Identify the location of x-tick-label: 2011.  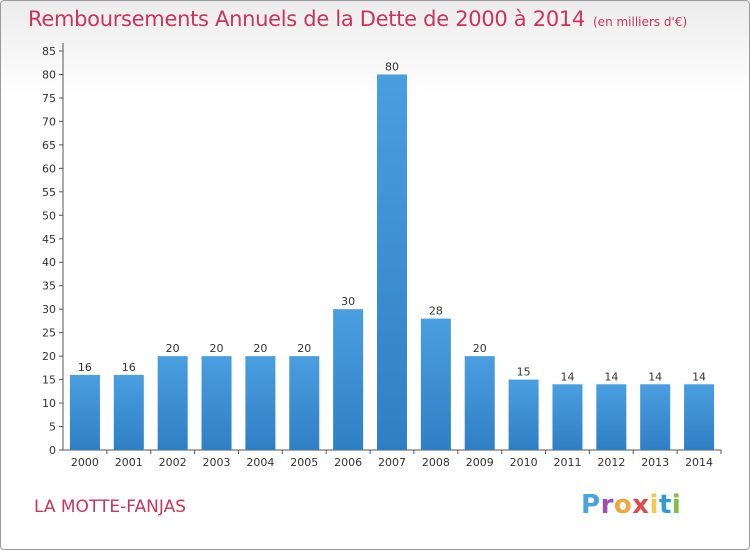
(567, 462).